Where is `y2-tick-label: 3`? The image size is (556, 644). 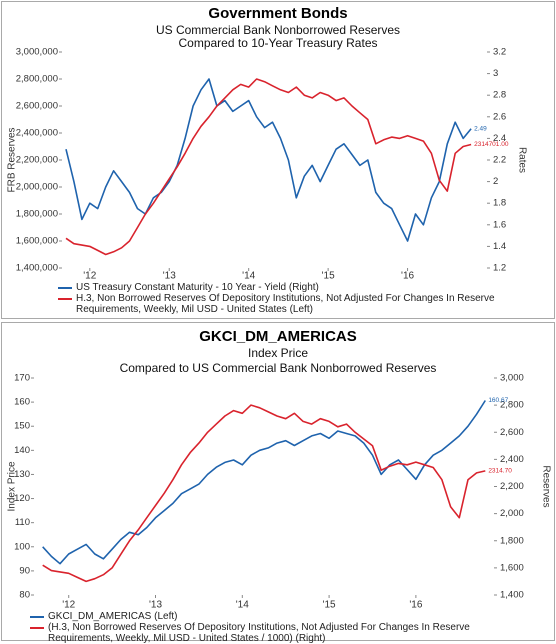
y2-tick-label: 3 is located at coordinates (495, 73).